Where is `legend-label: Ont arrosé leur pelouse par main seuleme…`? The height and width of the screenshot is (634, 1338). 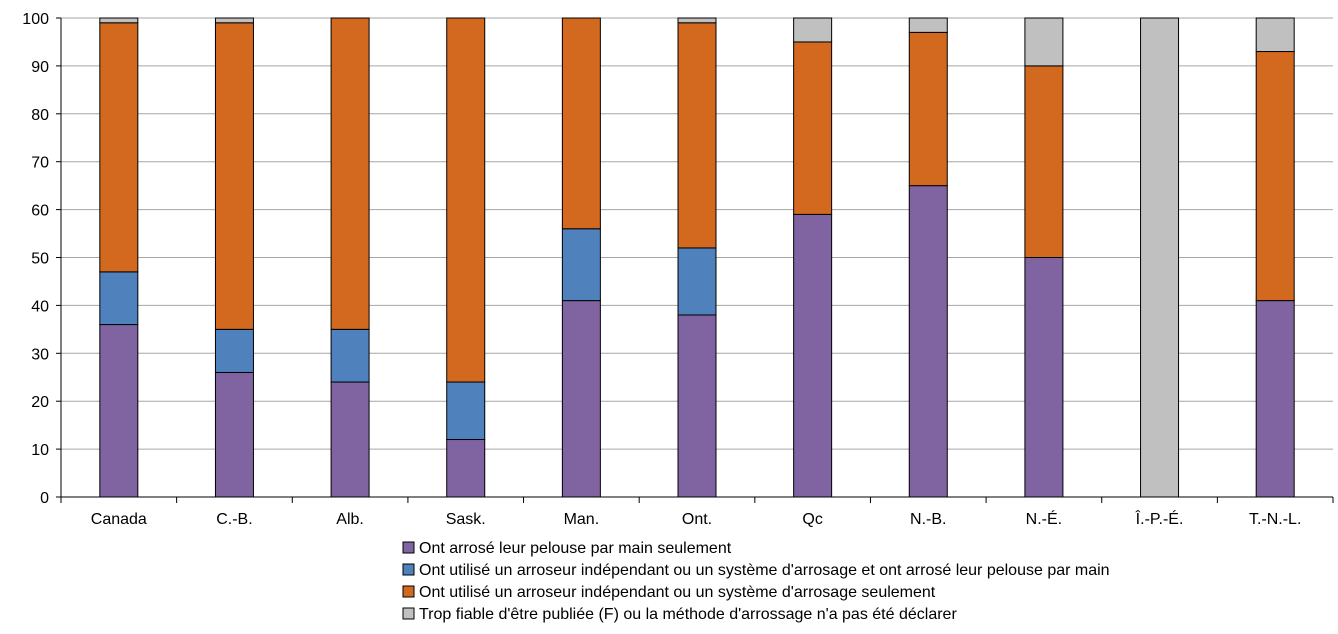
legend-label: Ont arrosé leur pelouse par main seuleme… is located at coordinates (575, 548).